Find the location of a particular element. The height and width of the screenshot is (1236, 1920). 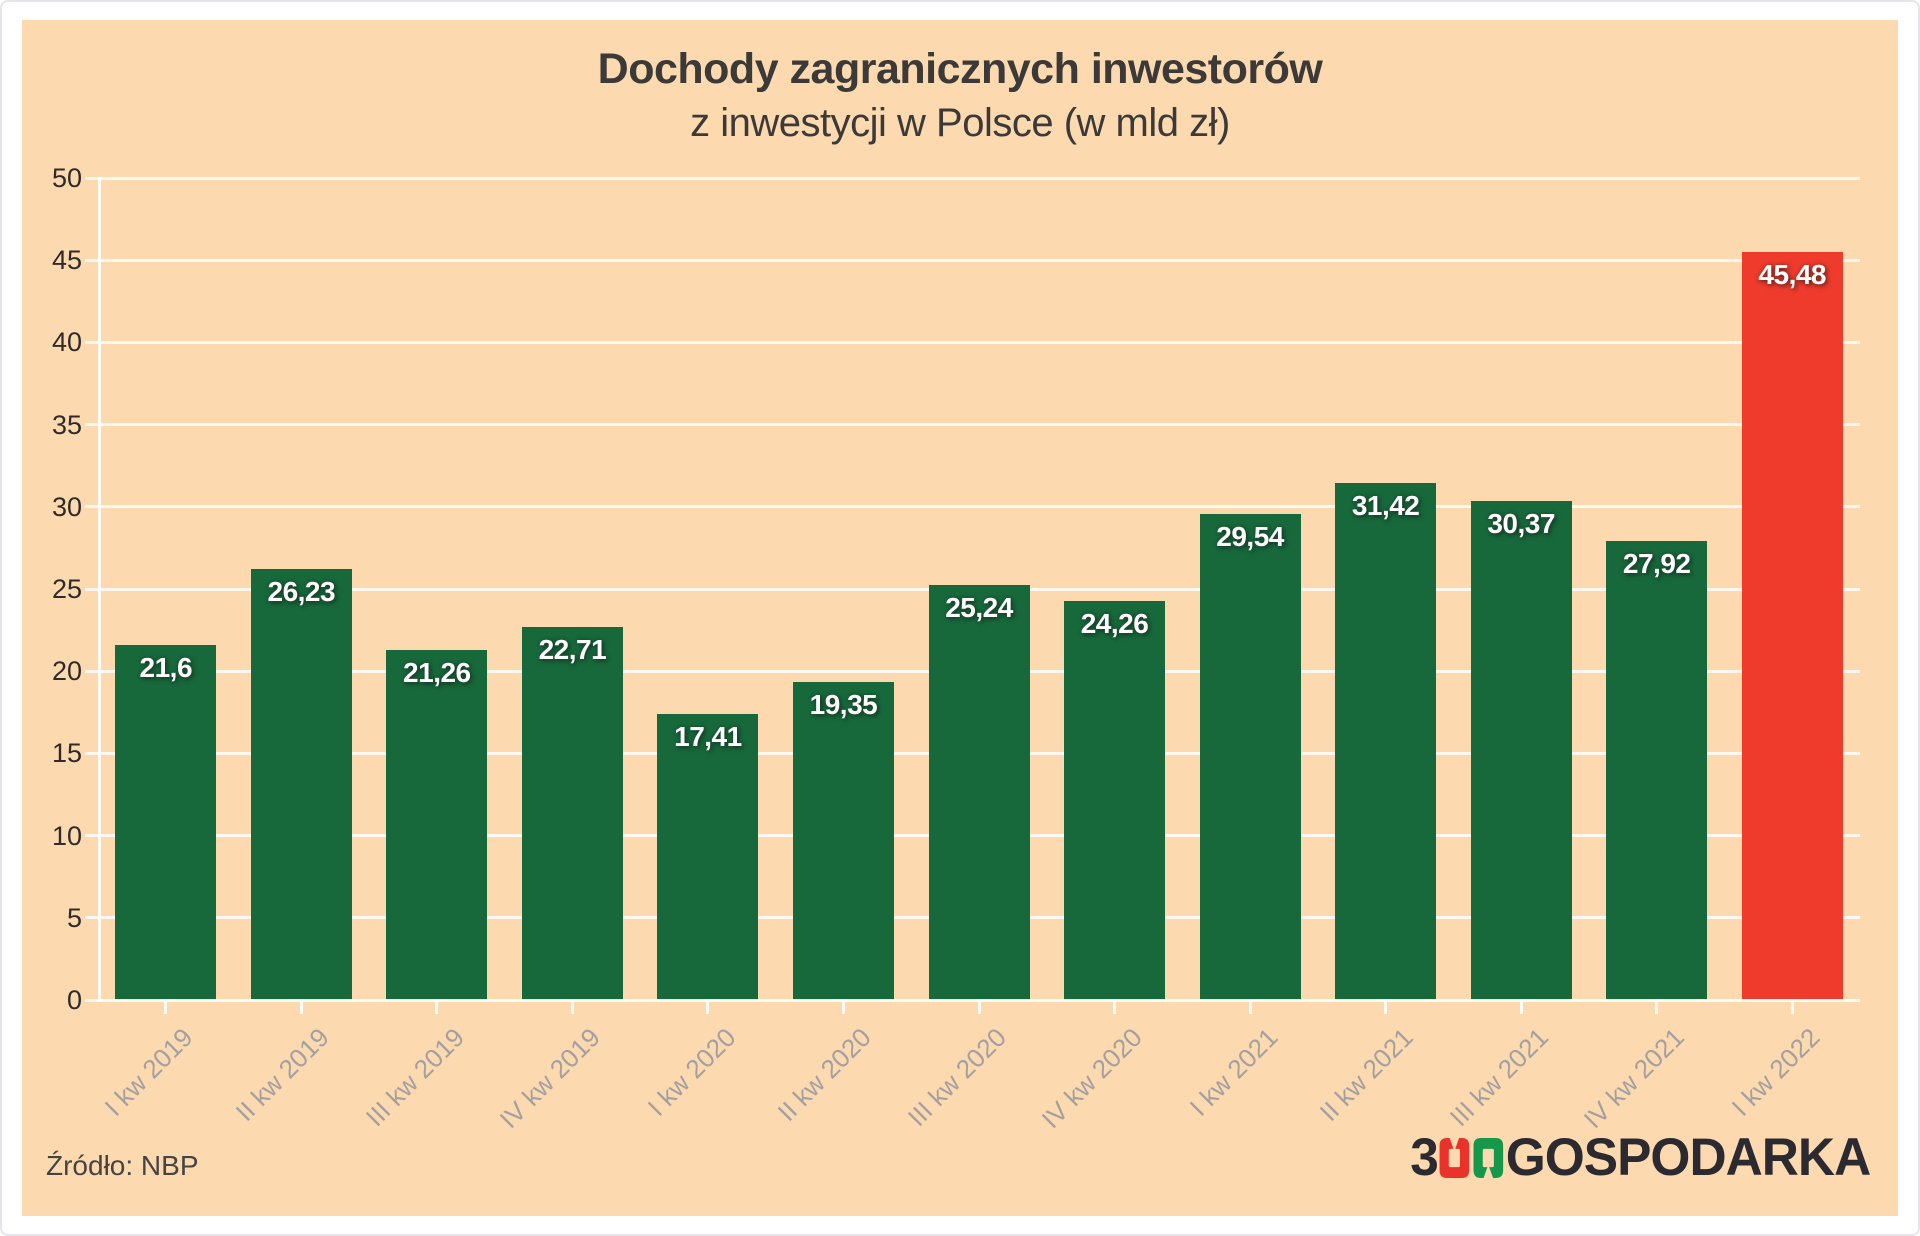

bar-value-label: 31,42 is located at coordinates (1385, 506).